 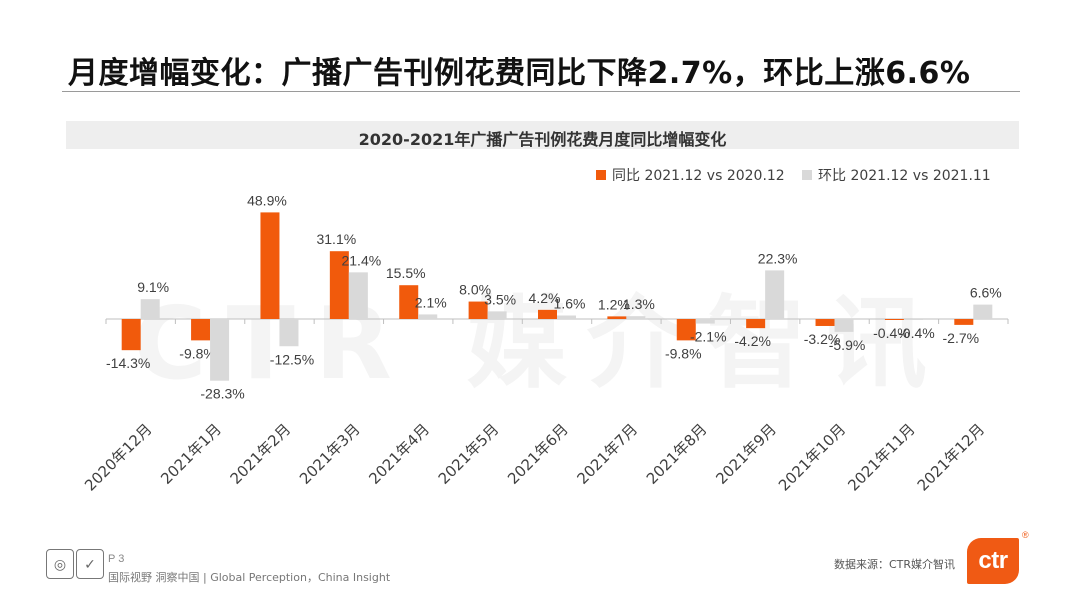 What do you see at coordinates (118, 457) in the screenshot?
I see `x-tick-label: 2020年12月` at bounding box center [118, 457].